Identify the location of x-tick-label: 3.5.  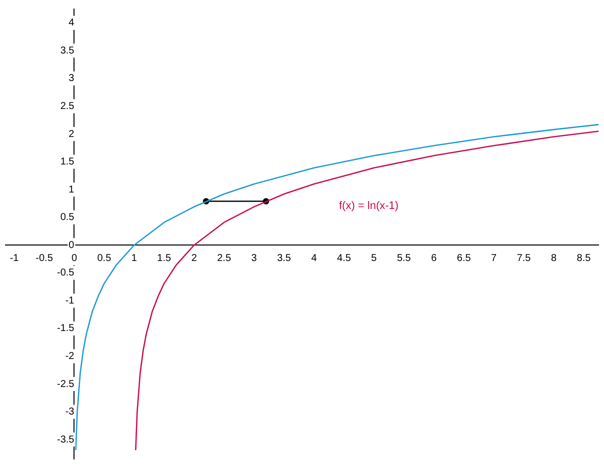
(284, 258).